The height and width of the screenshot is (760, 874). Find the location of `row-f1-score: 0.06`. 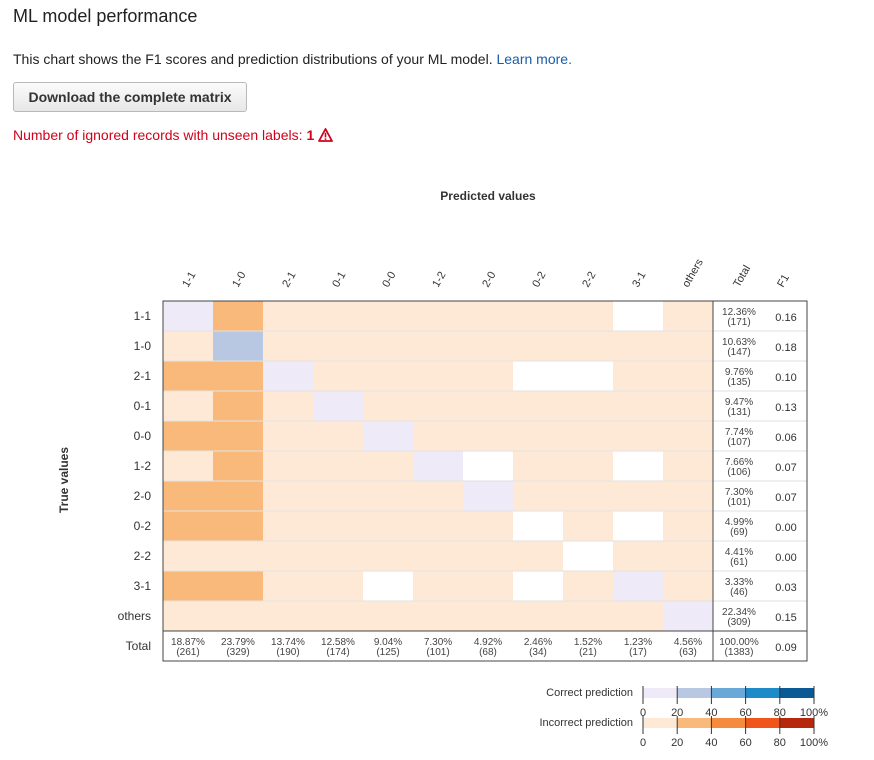

row-f1-score: 0.06 is located at coordinates (785, 438).